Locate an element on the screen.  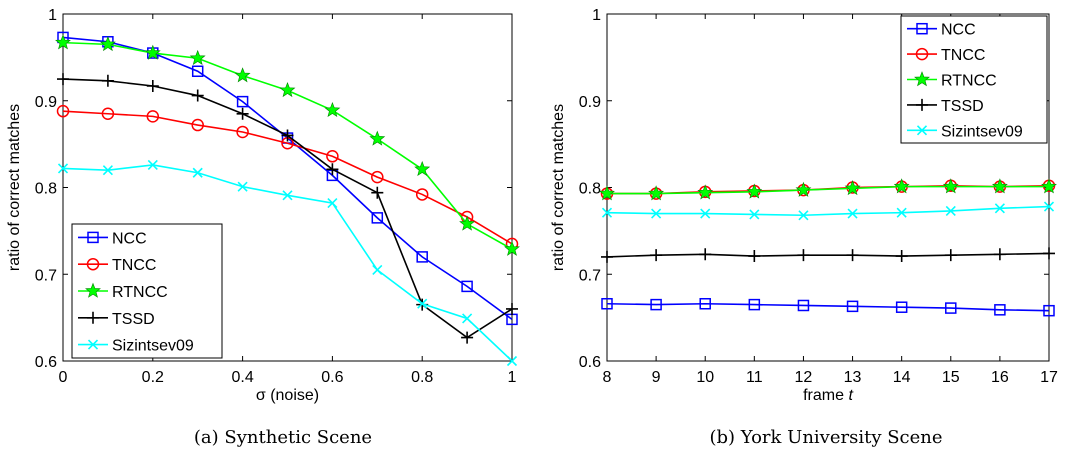
x-tick-label: 16 is located at coordinates (1000, 377).